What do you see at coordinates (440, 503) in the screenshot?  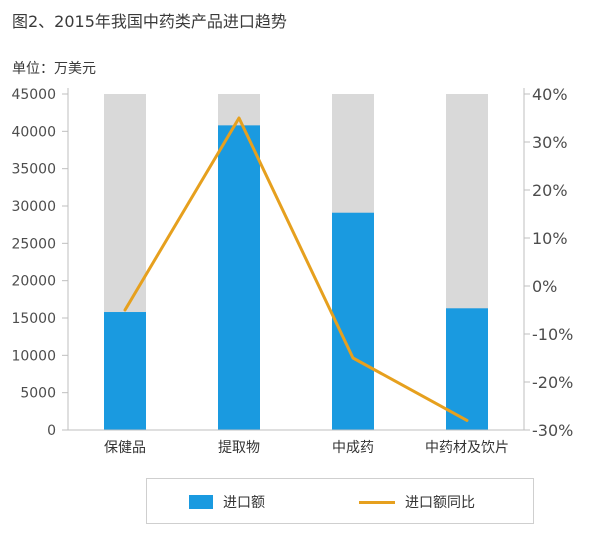 I see `legend-line-label: 进口额同比` at bounding box center [440, 503].